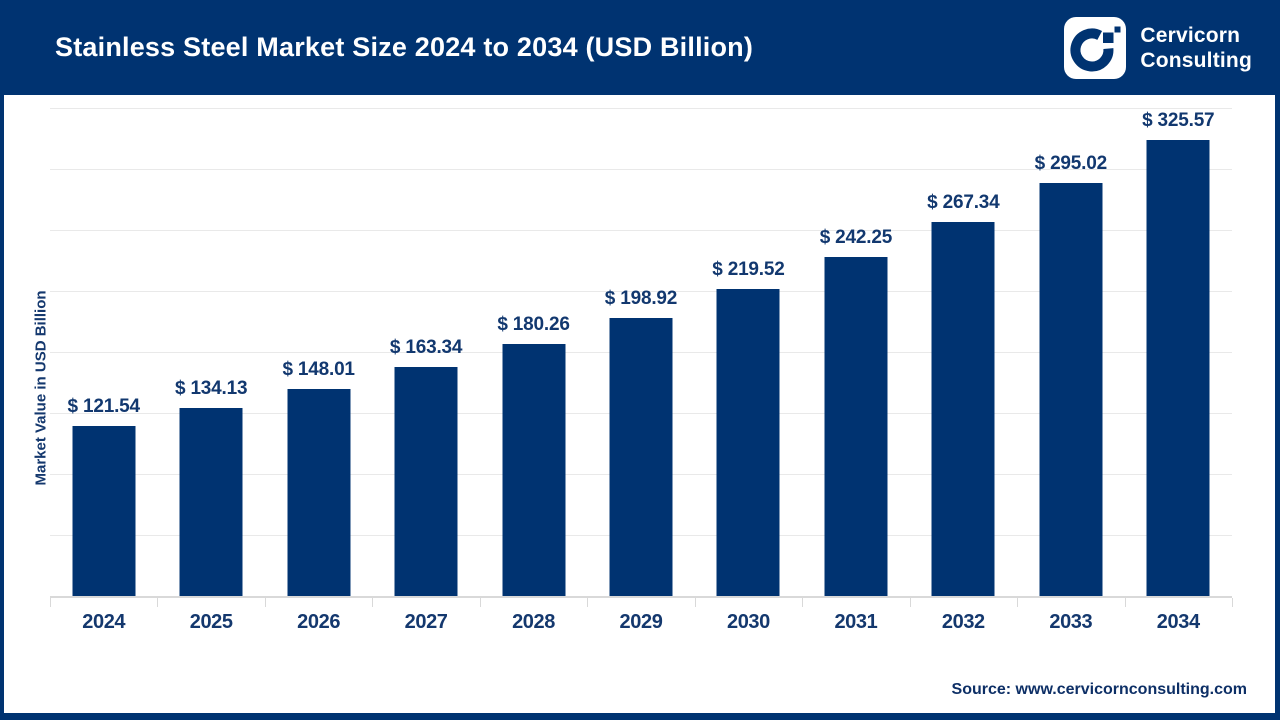 Image resolution: width=1280 pixels, height=720 pixels. I want to click on category-cell: $ 219.52, so click(748, 352).